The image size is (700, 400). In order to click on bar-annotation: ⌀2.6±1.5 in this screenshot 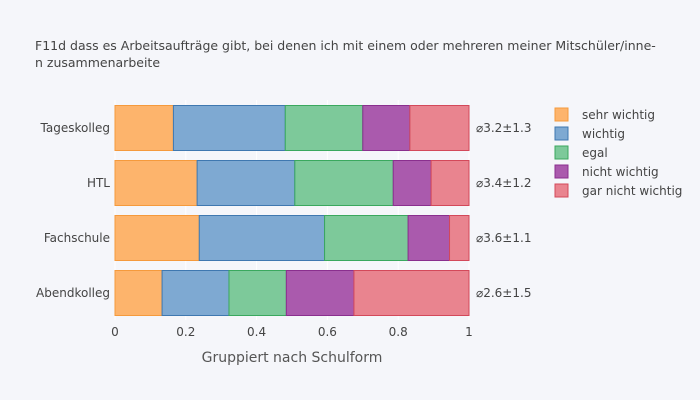, I will do `click(503, 293)`.